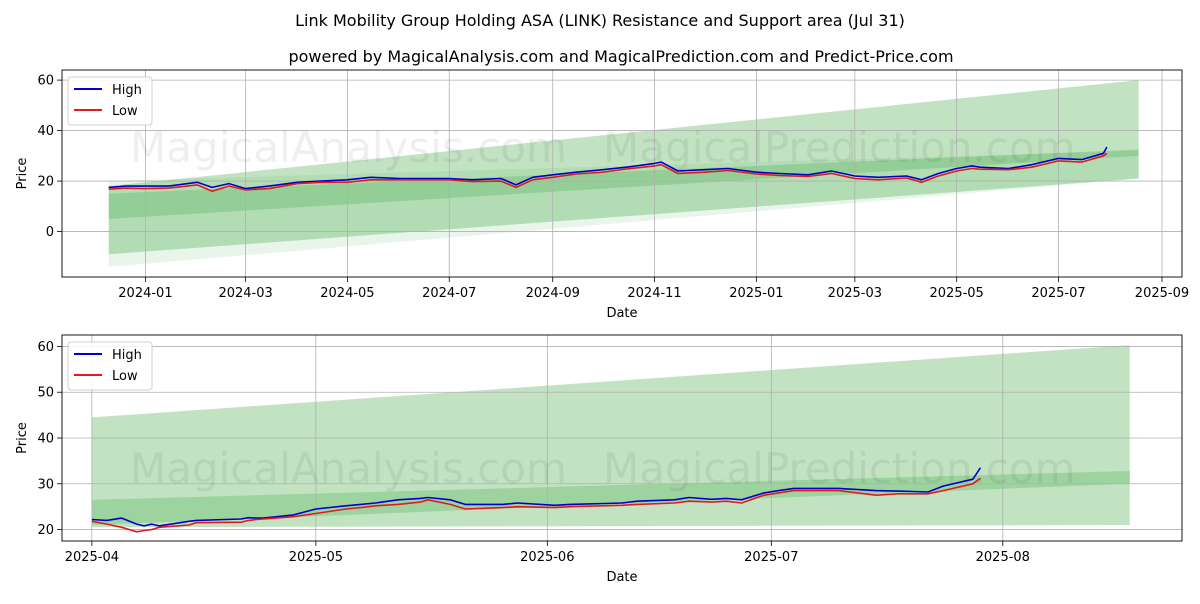 This screenshot has height=604, width=1200. What do you see at coordinates (145, 293) in the screenshot?
I see `x-tick-label: 2024-01` at bounding box center [145, 293].